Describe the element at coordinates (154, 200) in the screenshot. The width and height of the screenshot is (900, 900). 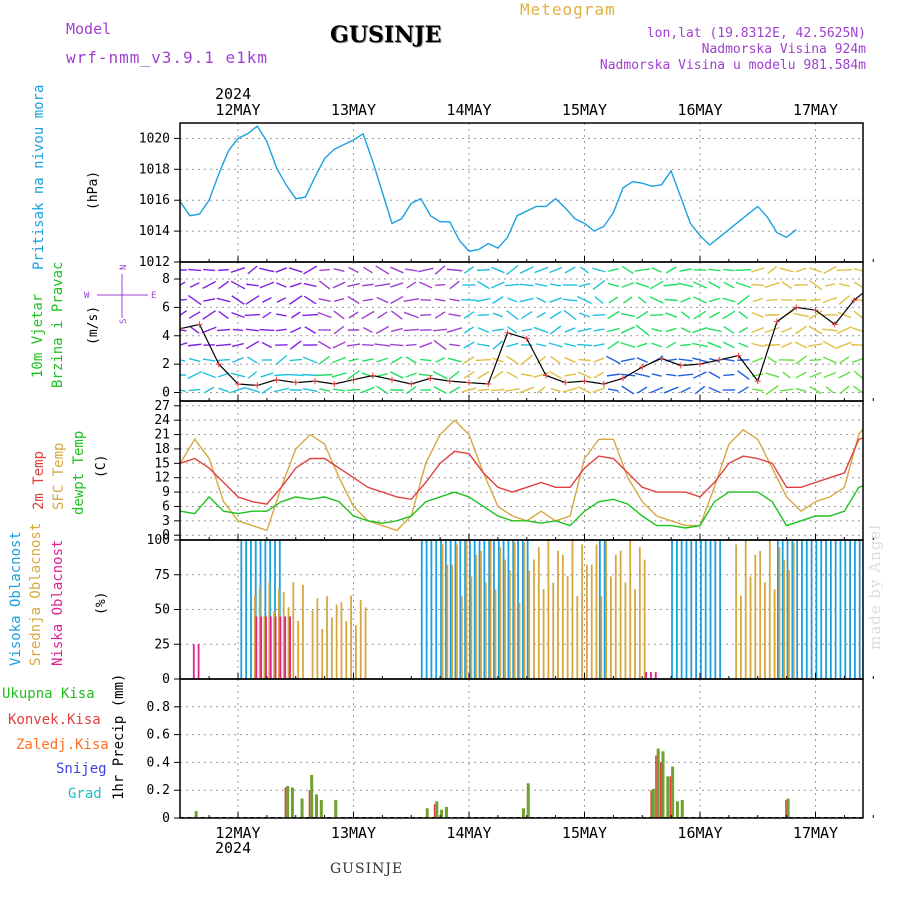
I see `pressure-ytick-label: 1016` at that location.